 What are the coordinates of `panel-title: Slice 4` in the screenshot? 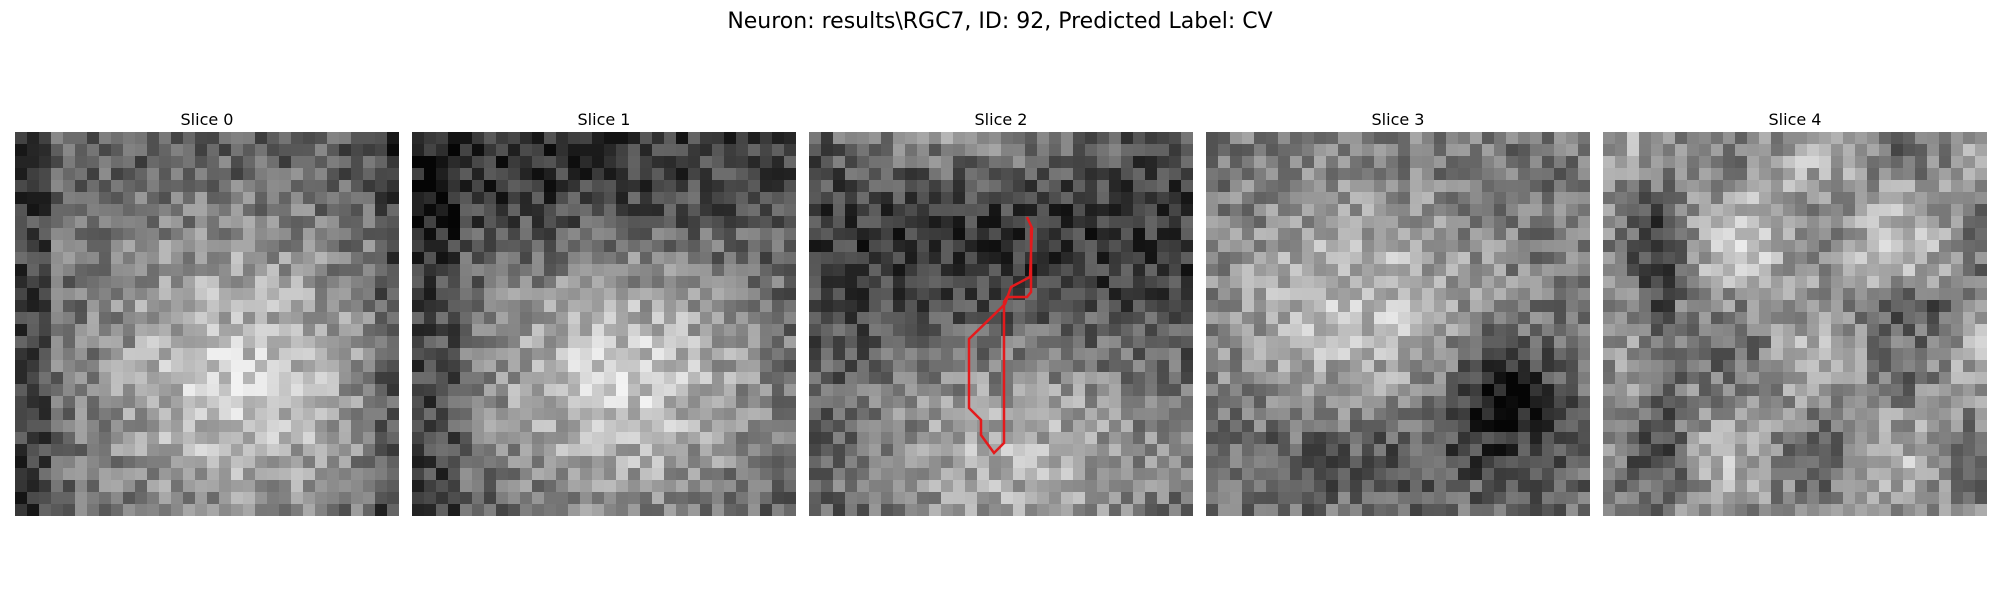 It's located at (1795, 119).